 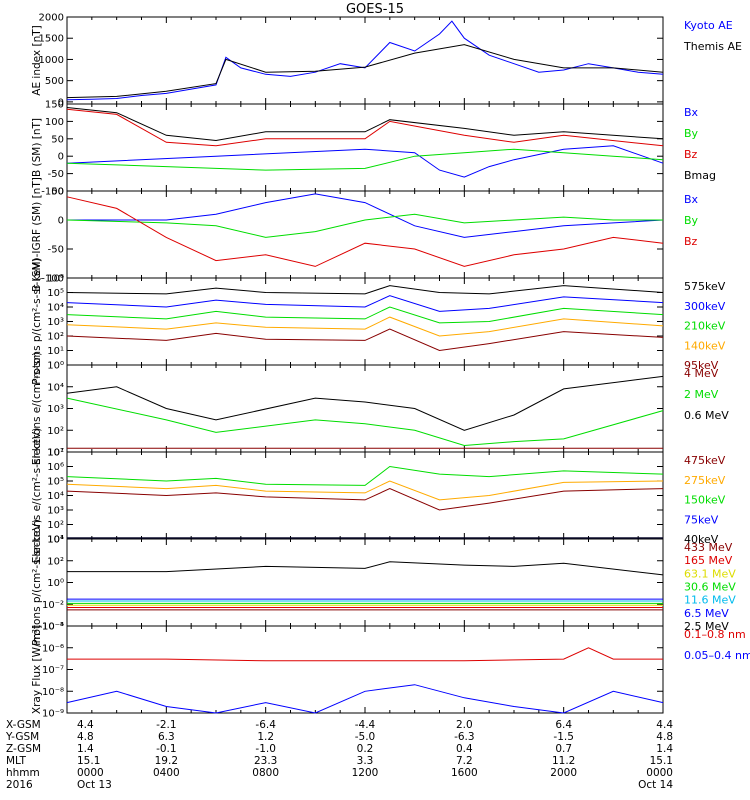 What do you see at coordinates (53, 714) in the screenshot?
I see `y-tick-label: 10⁻⁹` at bounding box center [53, 714].